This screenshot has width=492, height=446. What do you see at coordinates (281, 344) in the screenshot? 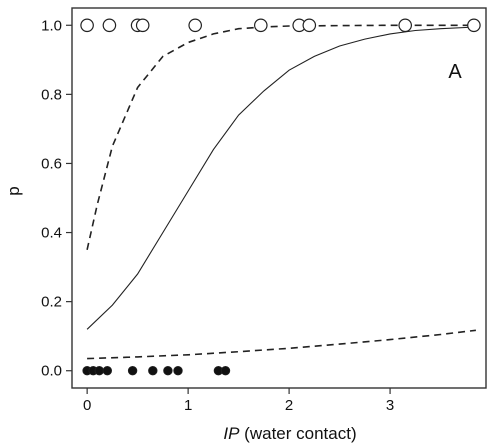
I see `lower-confidence-curve` at bounding box center [281, 344].